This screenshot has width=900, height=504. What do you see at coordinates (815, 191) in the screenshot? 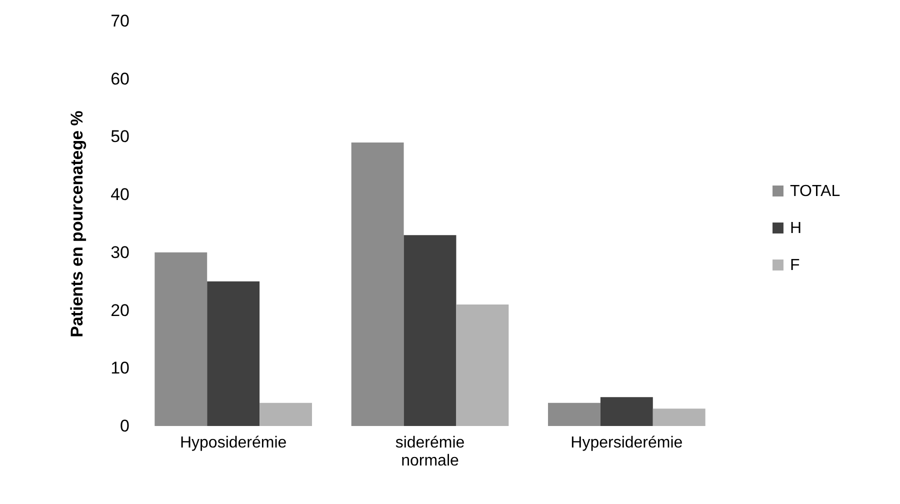
I see `legend-label: TOTAL` at bounding box center [815, 191].